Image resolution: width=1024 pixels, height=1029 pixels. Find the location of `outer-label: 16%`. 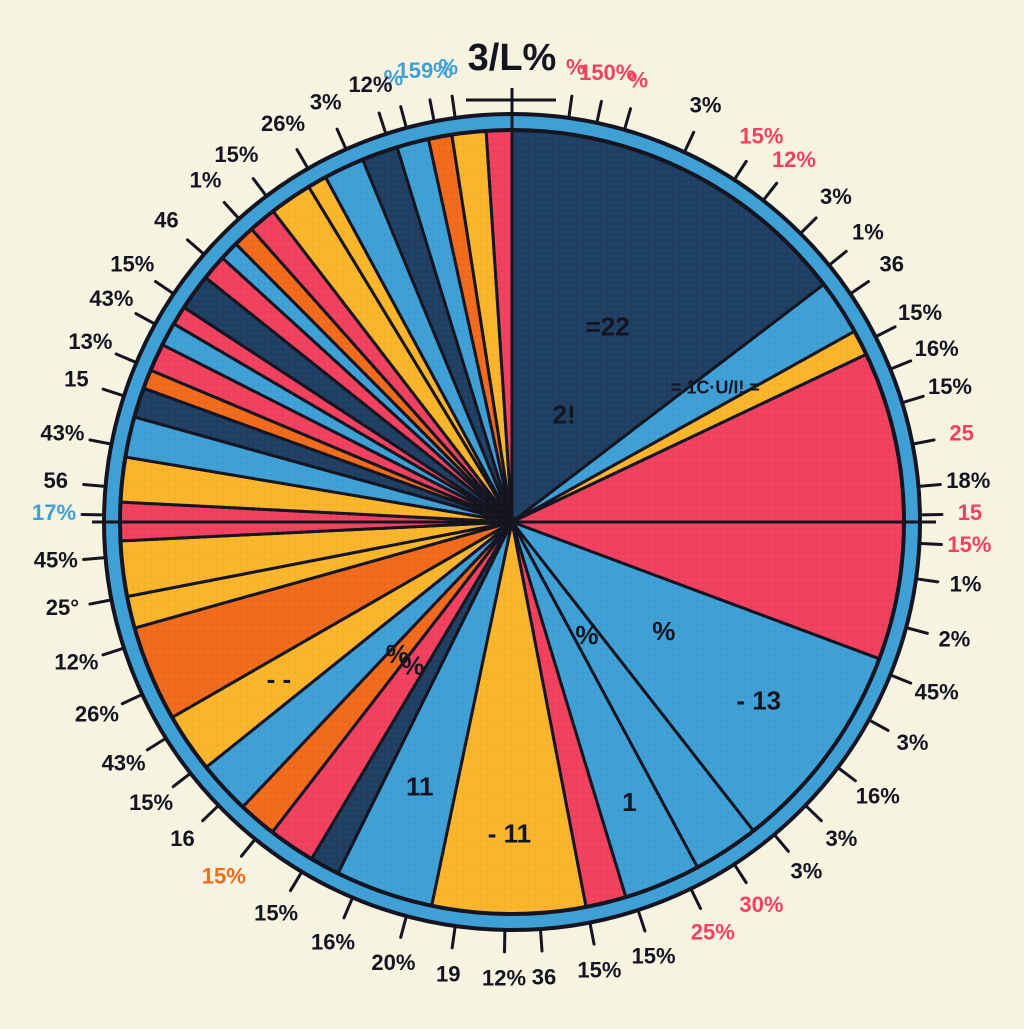

outer-label: 16% is located at coordinates (937, 348).